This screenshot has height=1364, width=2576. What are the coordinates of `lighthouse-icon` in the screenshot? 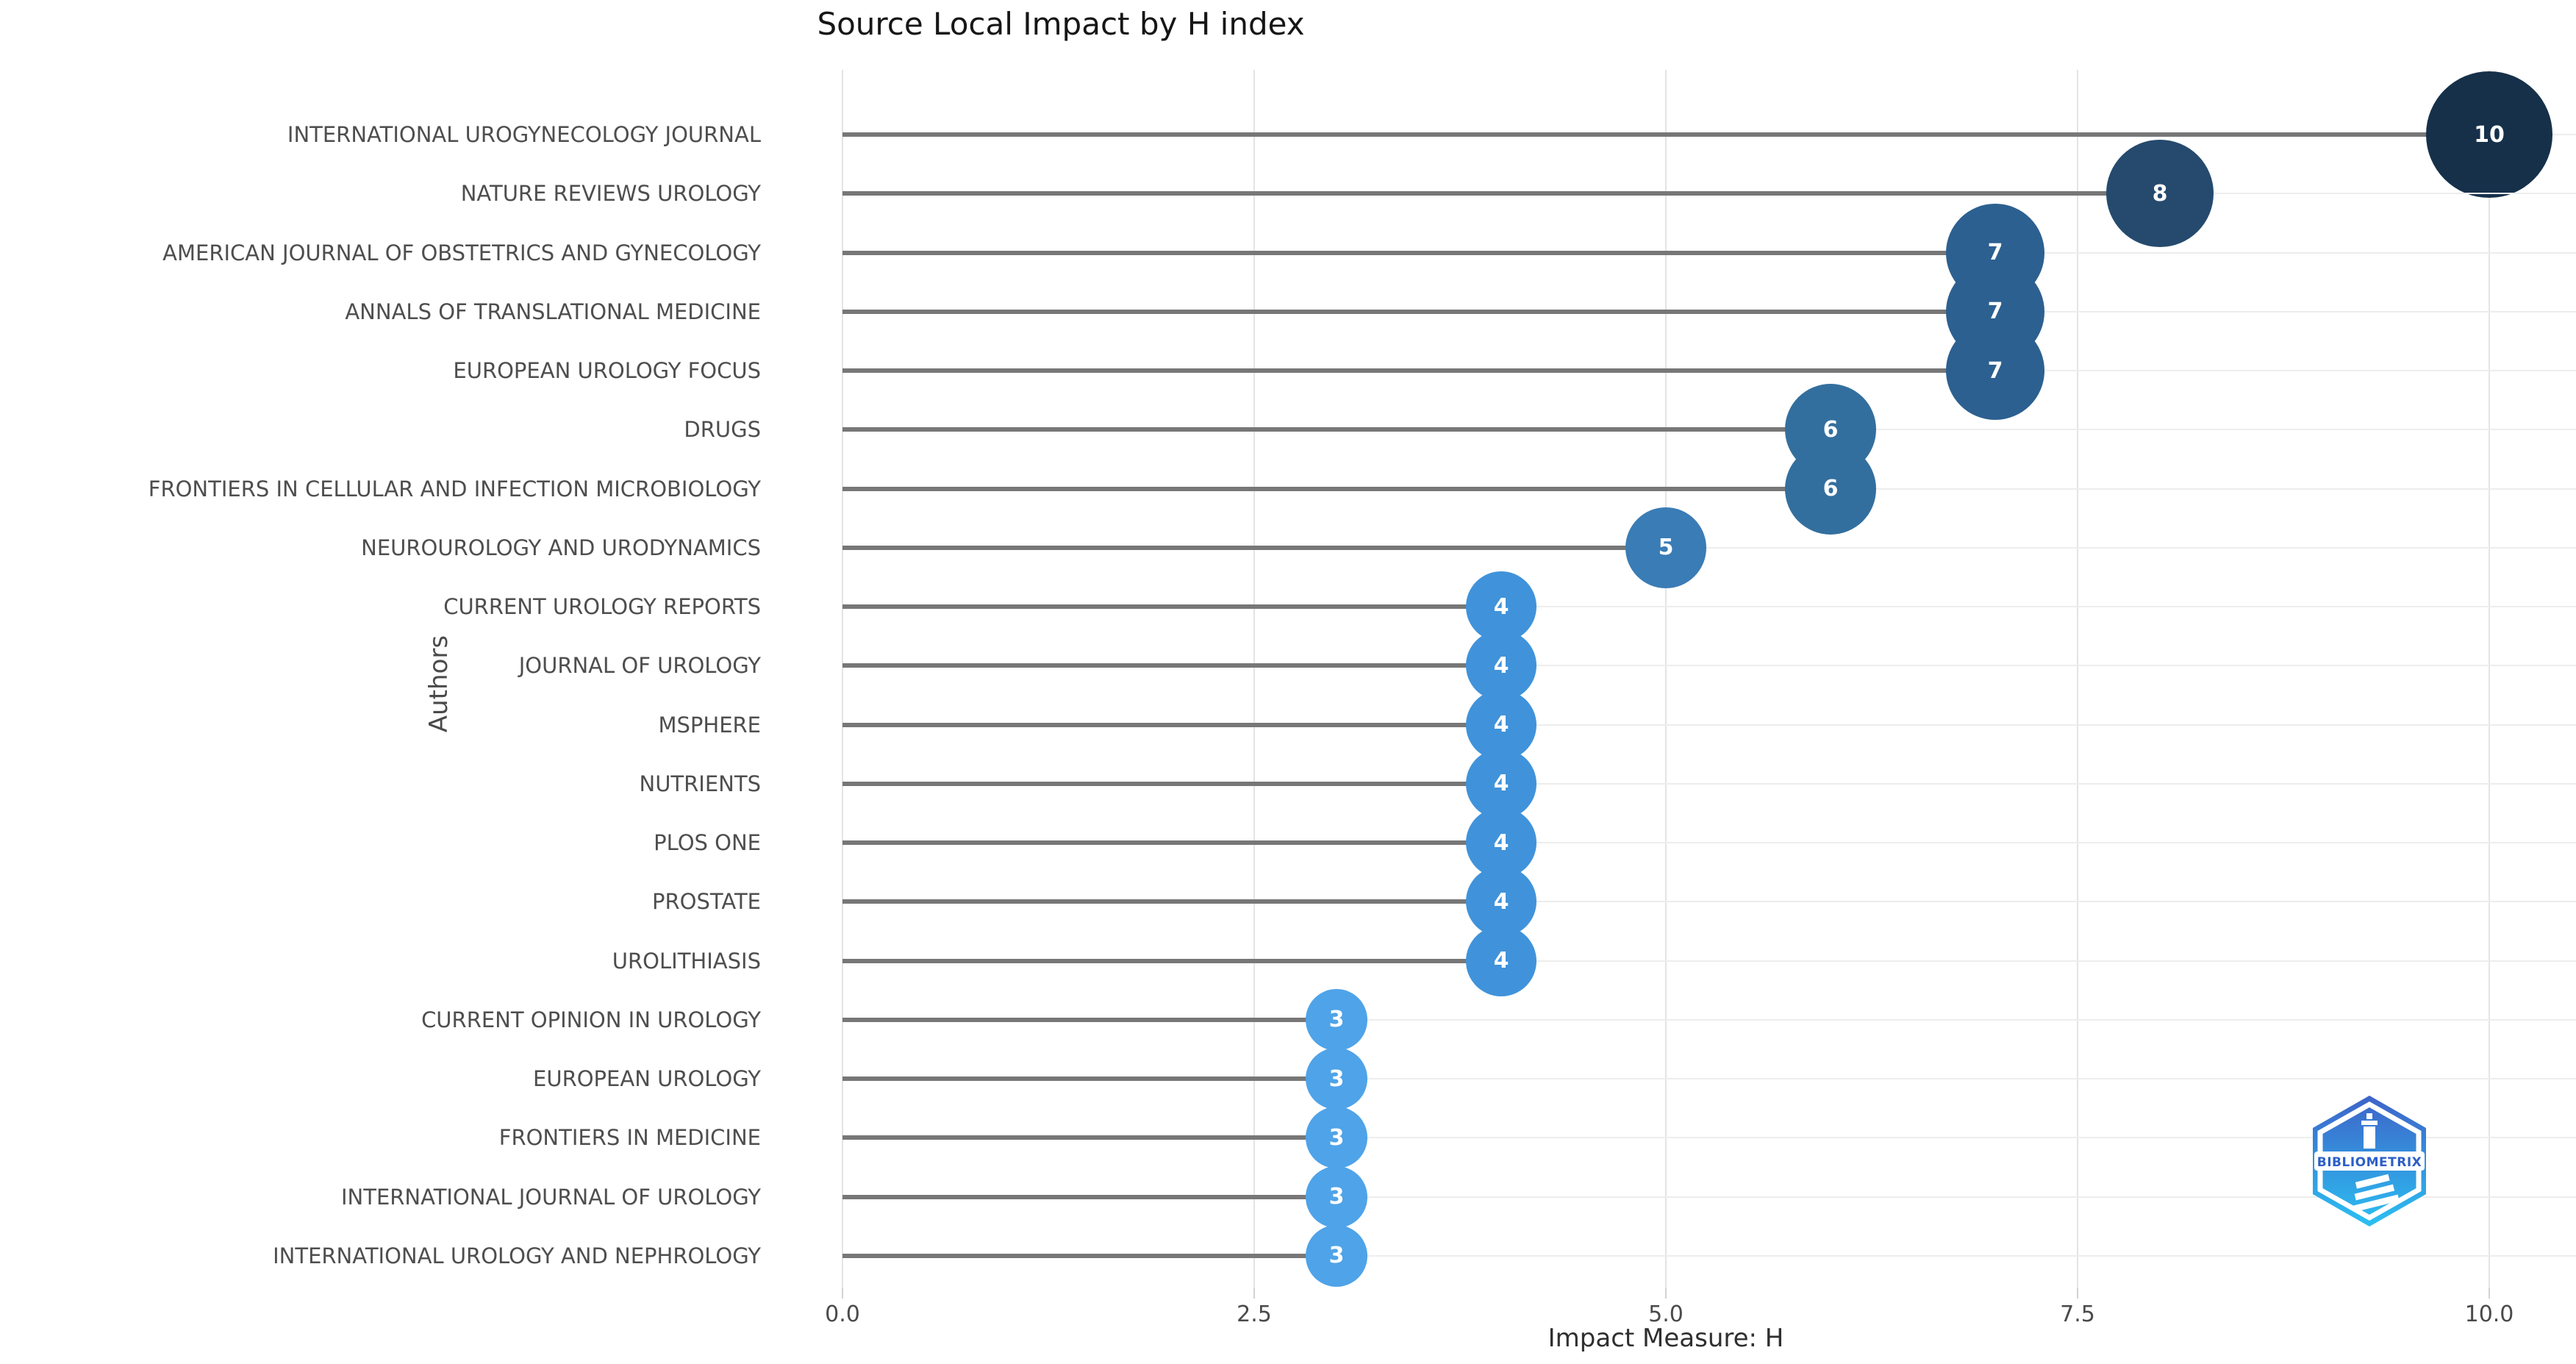 It's located at (2376, 1163).